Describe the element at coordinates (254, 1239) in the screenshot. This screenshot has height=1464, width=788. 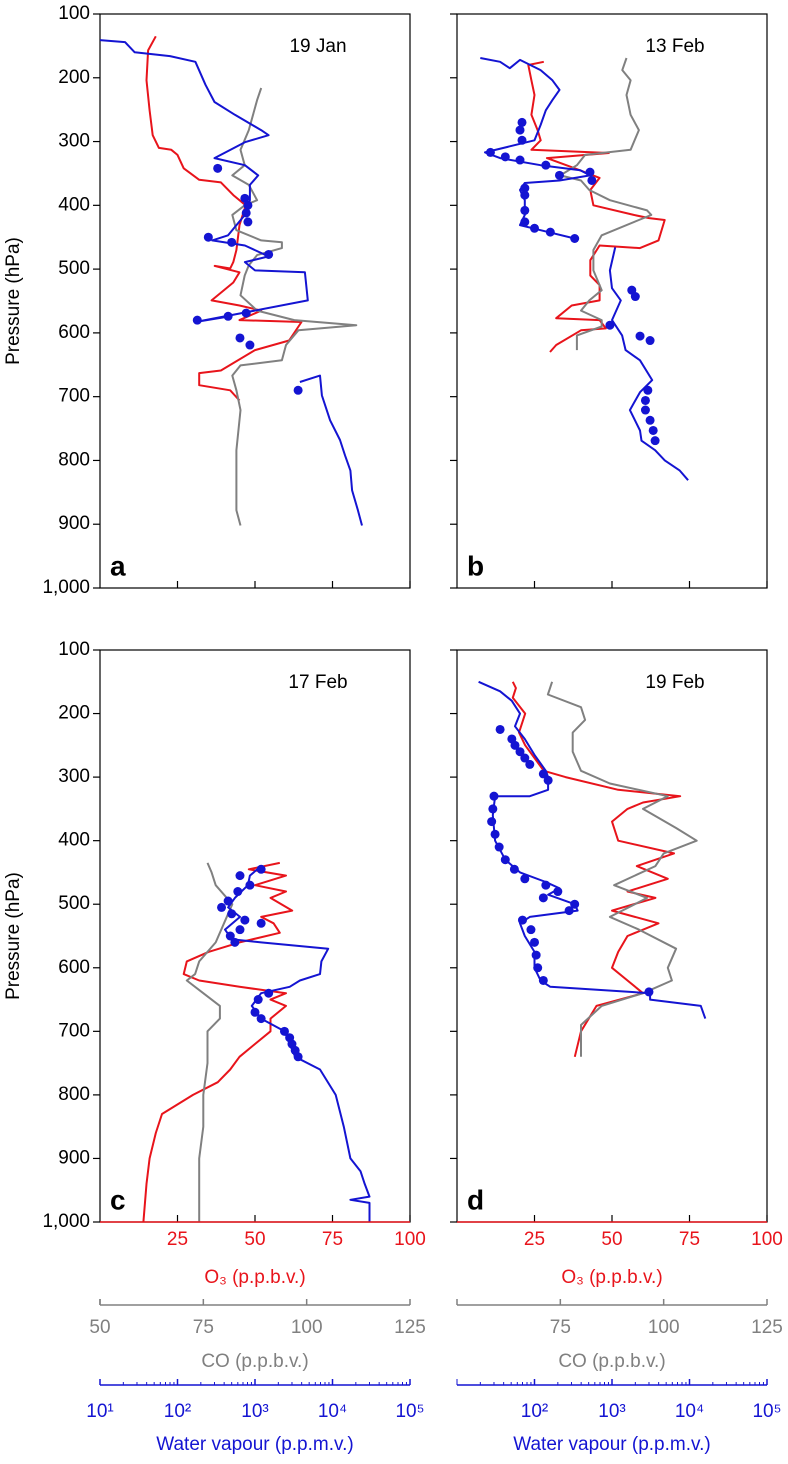
I see `o3-tick-label: 50` at that location.